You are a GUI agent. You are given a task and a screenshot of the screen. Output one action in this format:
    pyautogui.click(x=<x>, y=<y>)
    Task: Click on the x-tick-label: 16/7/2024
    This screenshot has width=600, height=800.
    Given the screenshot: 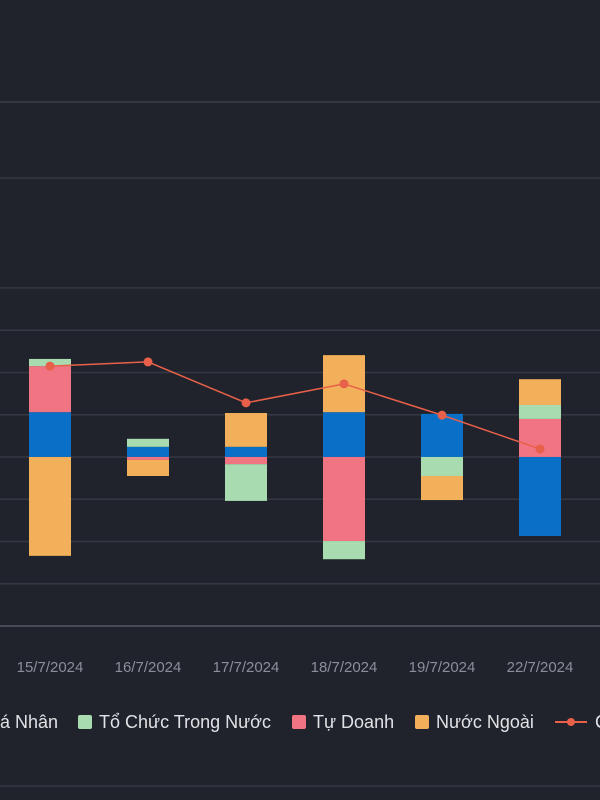 What is the action you would take?
    pyautogui.click(x=148, y=667)
    